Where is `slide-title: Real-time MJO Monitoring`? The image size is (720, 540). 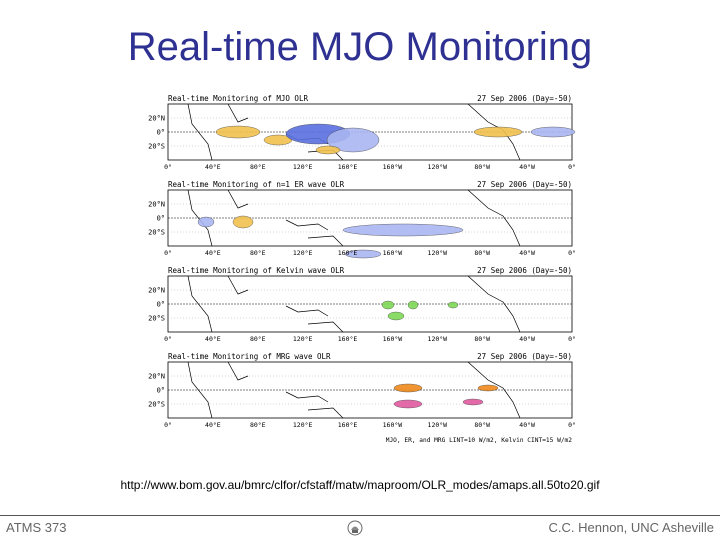 slide-title: Real-time MJO Monitoring is located at coordinates (360, 47).